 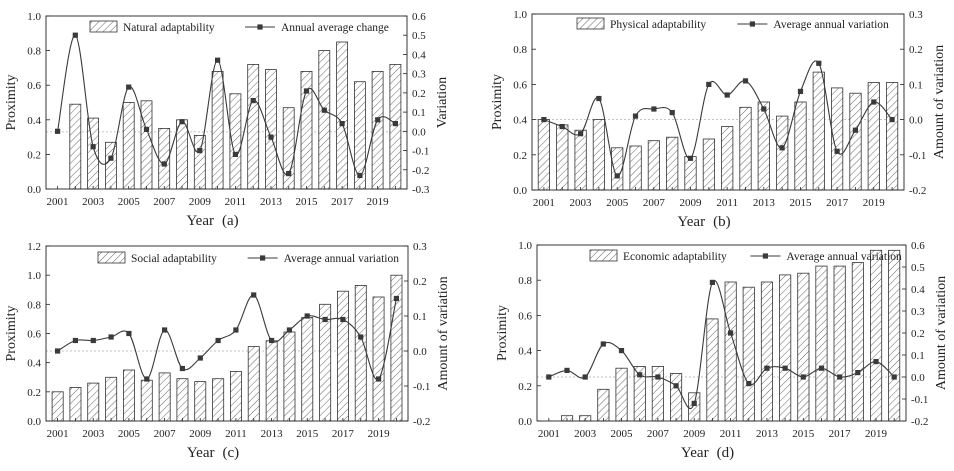 What do you see at coordinates (324, 110) in the screenshot?
I see `variation-point-2016` at bounding box center [324, 110].